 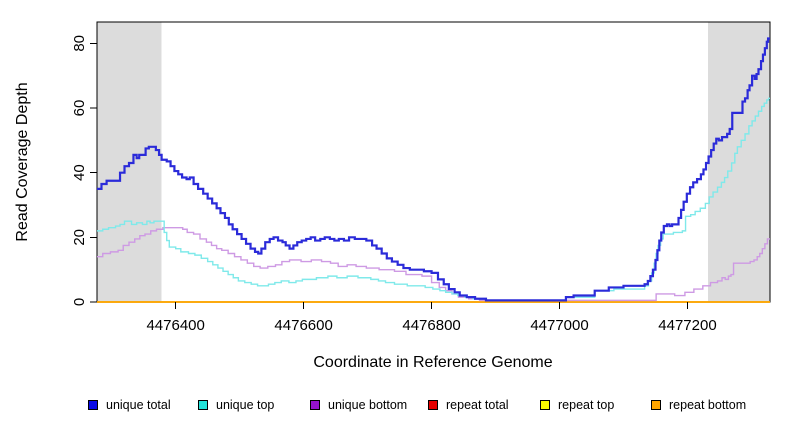 What do you see at coordinates (79, 108) in the screenshot?
I see `y-tick-label: 60` at bounding box center [79, 108].